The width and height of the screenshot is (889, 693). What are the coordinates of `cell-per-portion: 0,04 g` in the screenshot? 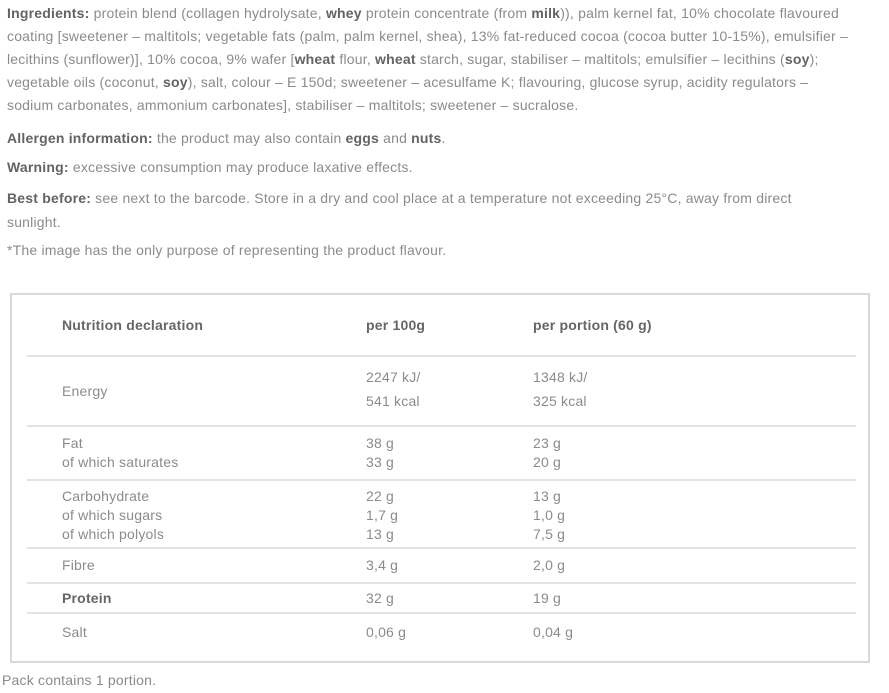 It's located at (553, 632).